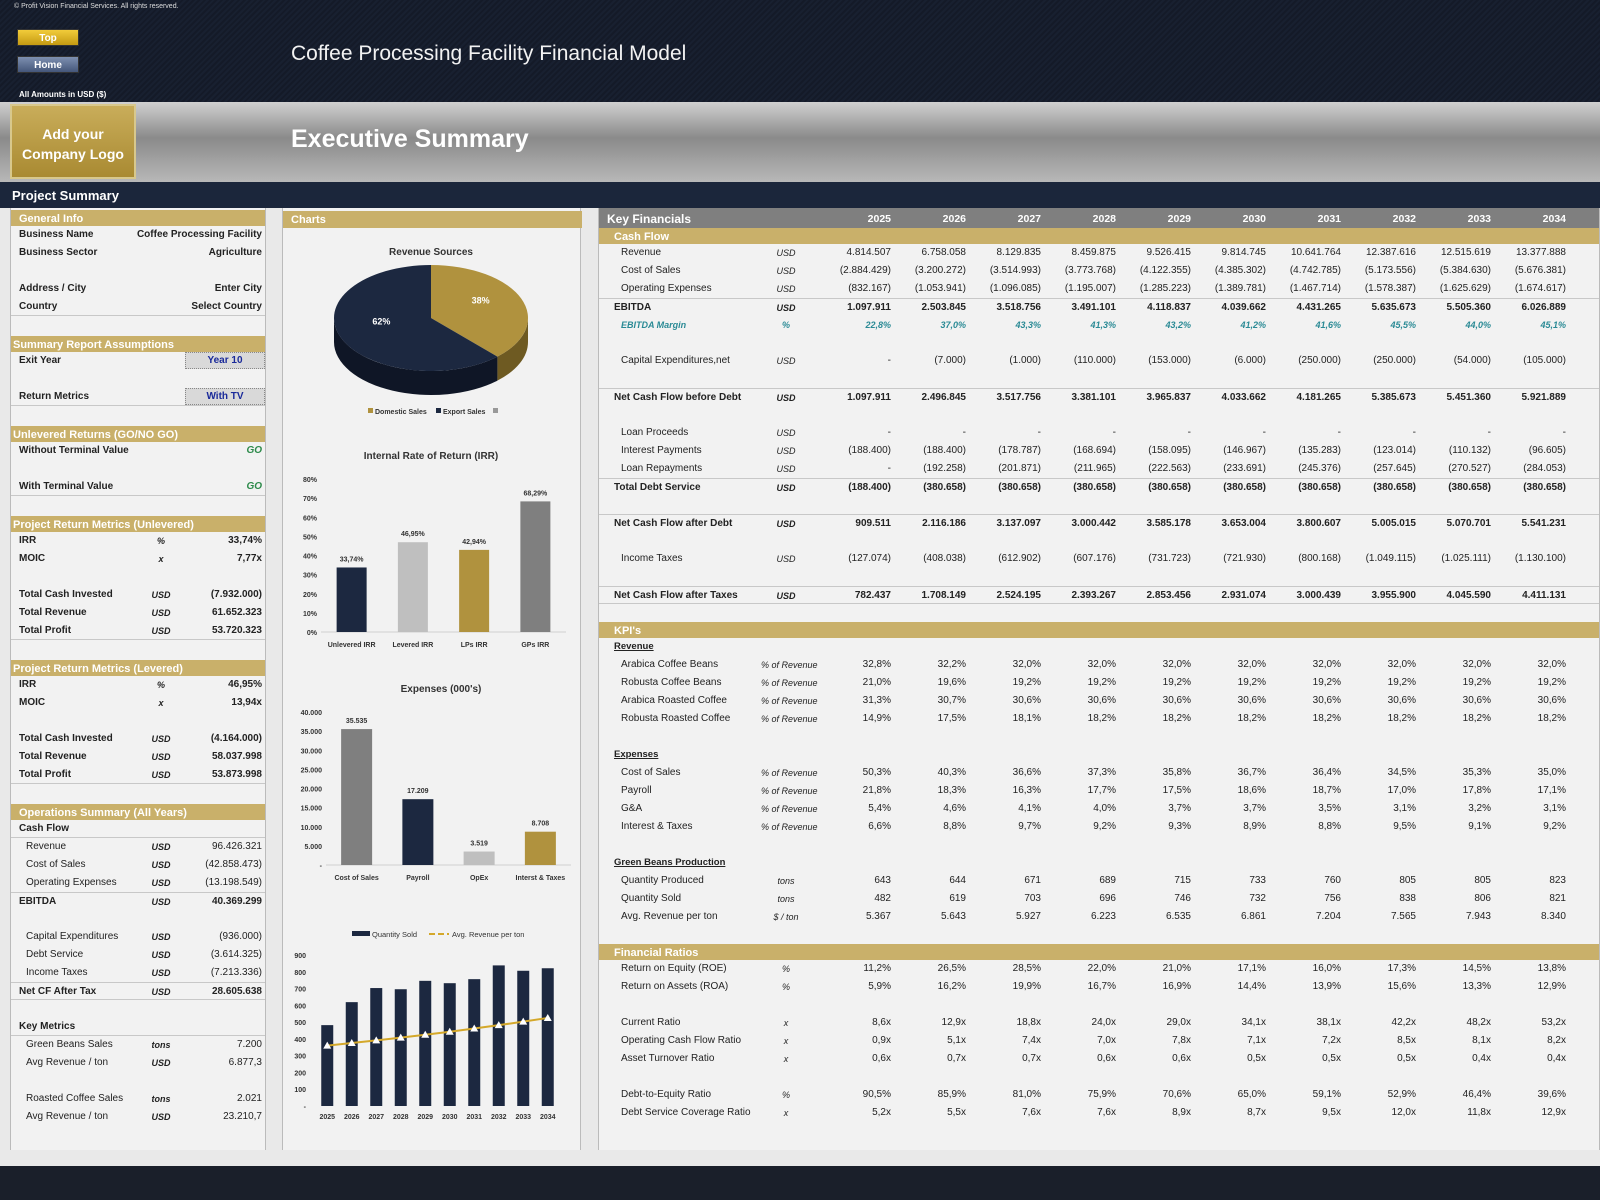  What do you see at coordinates (1540, 252) in the screenshot?
I see `cell-value: 13.377.888` at bounding box center [1540, 252].